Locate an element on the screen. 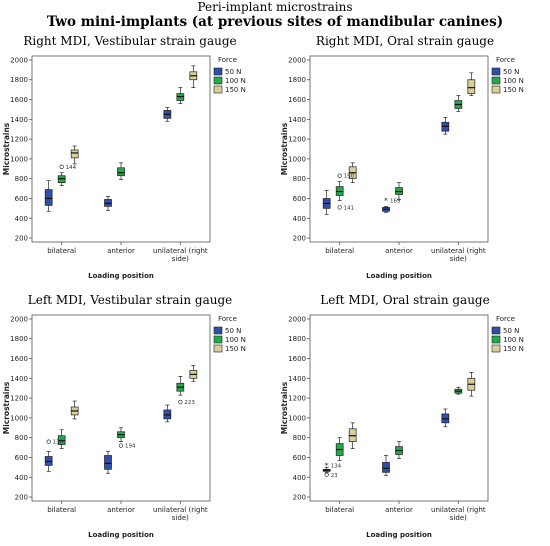 The width and height of the screenshot is (550, 546). chart-title-left-oral: Left MDI, Oral strain gauge is located at coordinates (405, 300).